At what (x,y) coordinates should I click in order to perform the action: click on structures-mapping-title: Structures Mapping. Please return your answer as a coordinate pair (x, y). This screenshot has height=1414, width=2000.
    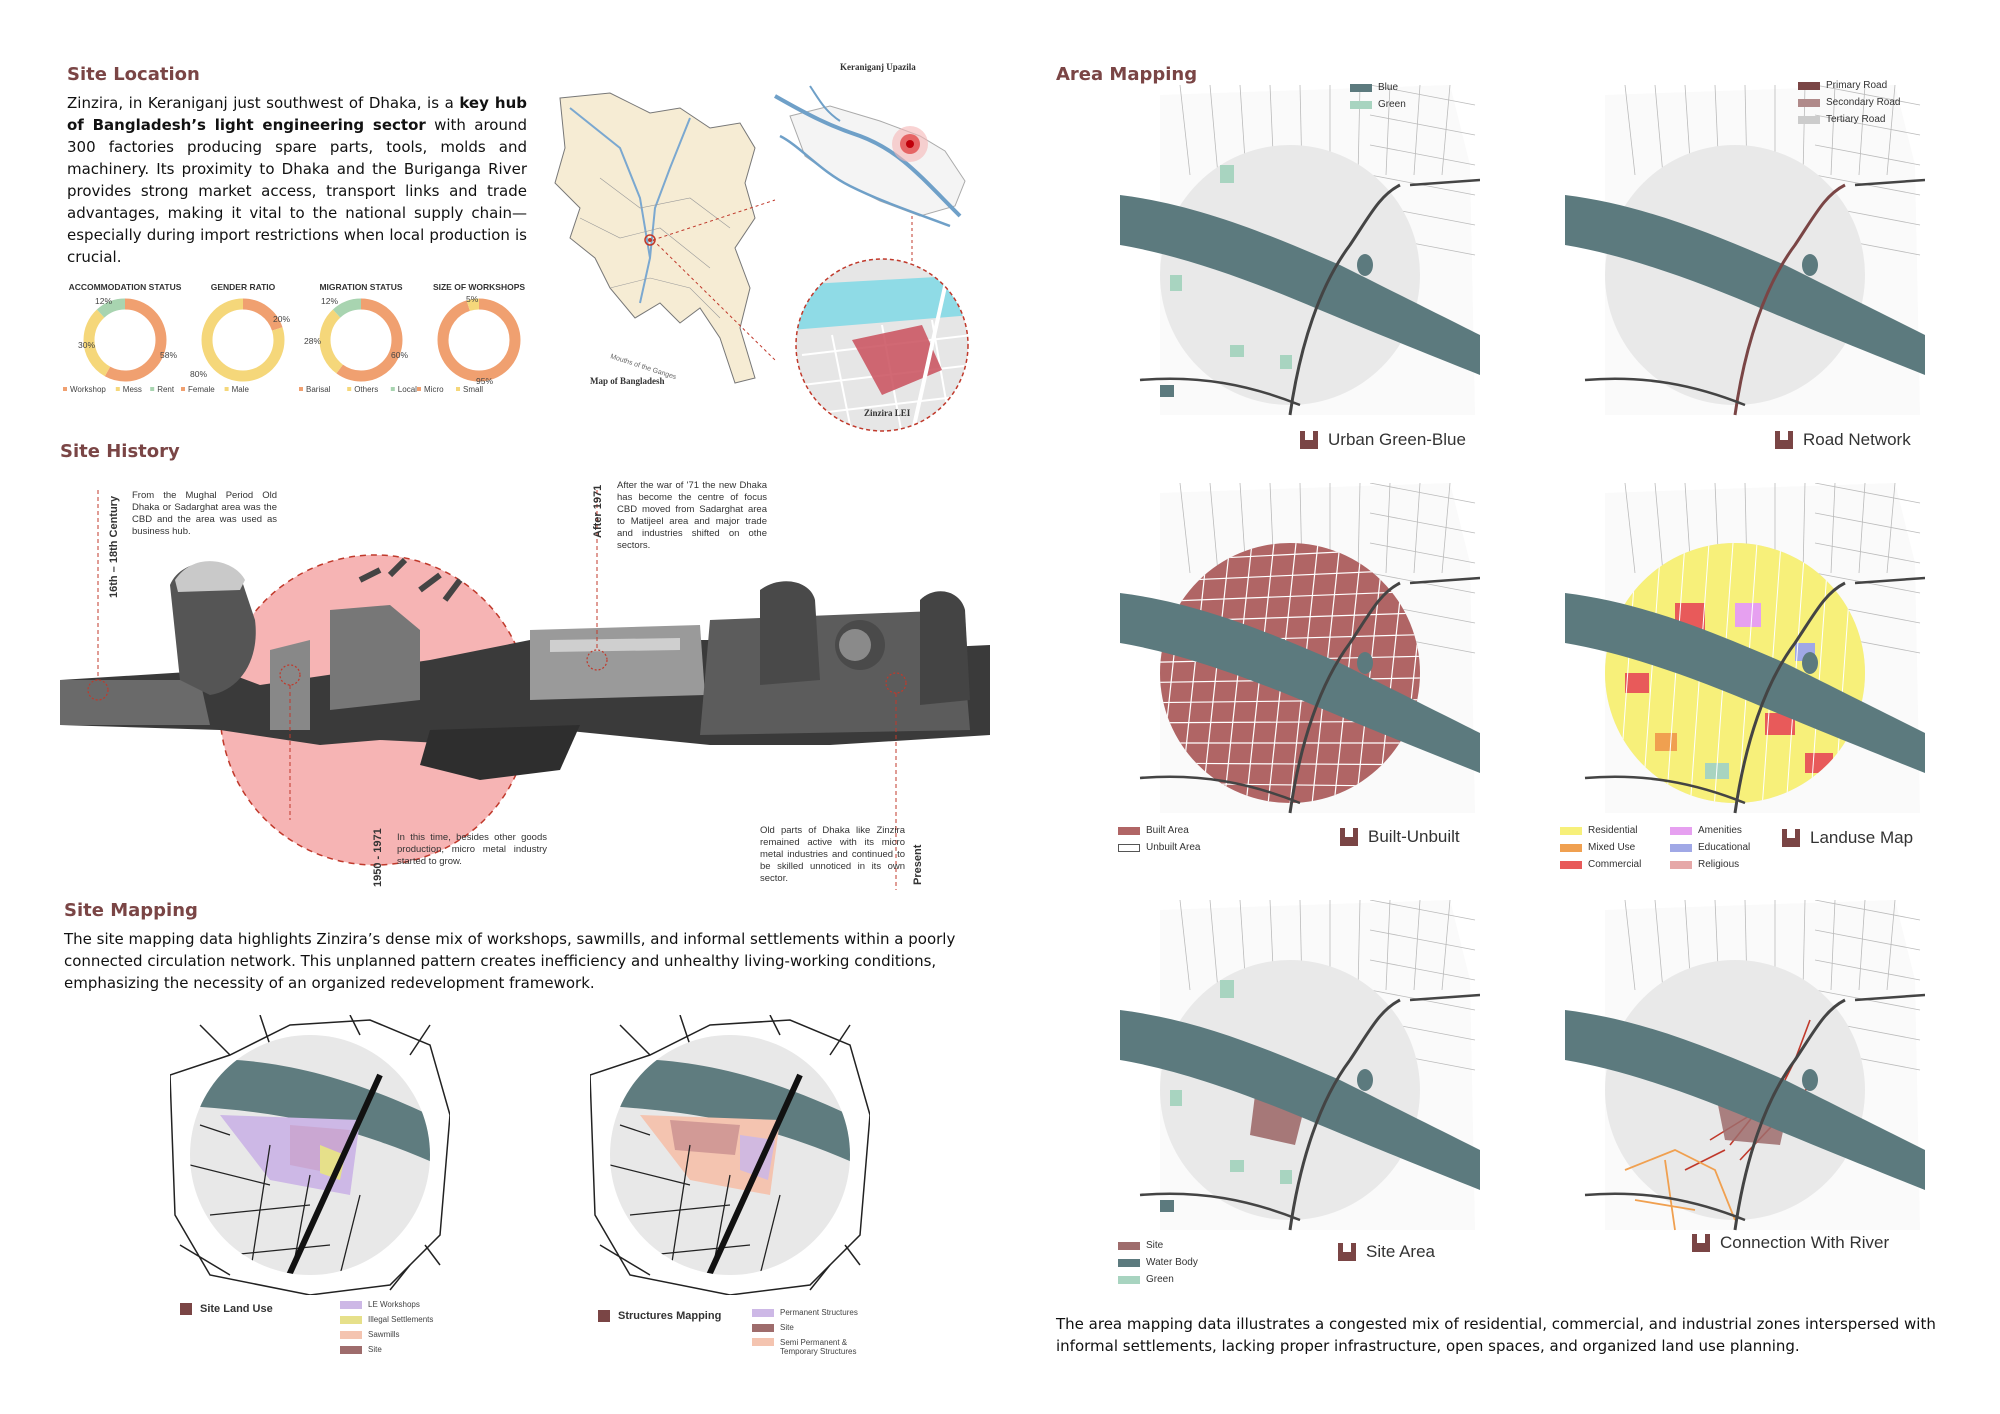
    Looking at the image, I should click on (670, 1316).